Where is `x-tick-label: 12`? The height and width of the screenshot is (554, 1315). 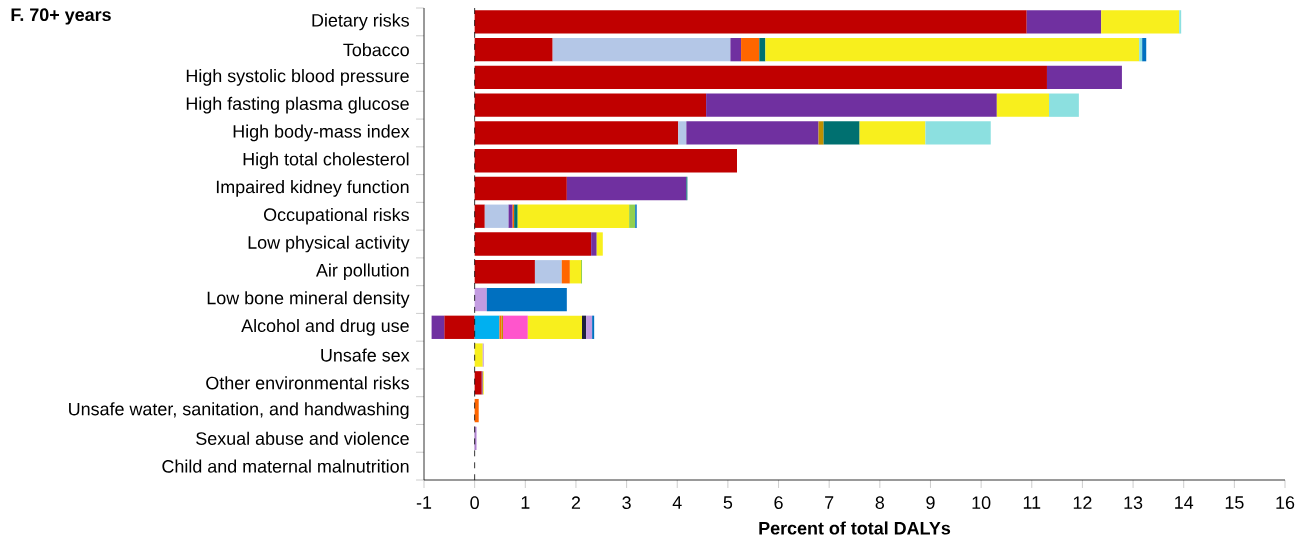 x-tick-label: 12 is located at coordinates (1082, 502).